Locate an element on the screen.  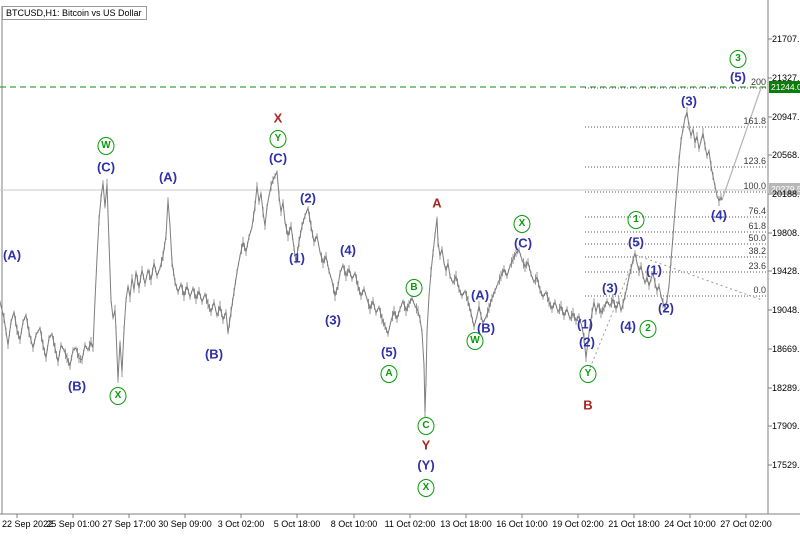
fib-level-label: 161.8 is located at coordinates (754, 121).